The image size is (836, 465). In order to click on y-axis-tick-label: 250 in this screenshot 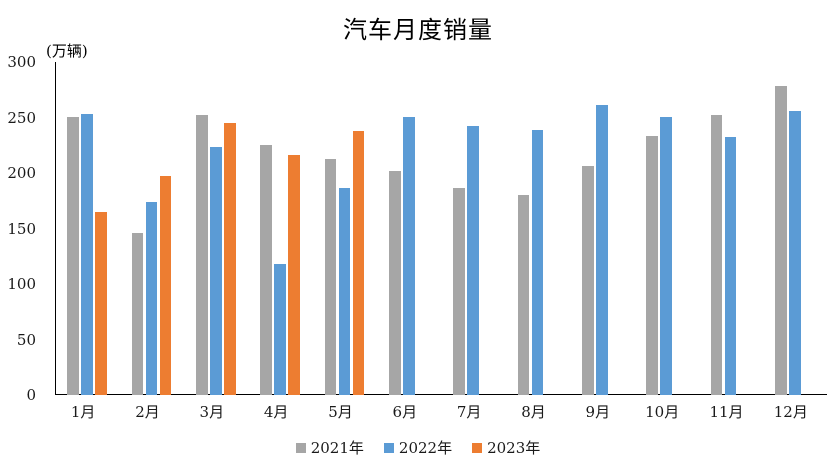, I will do `click(21, 117)`.